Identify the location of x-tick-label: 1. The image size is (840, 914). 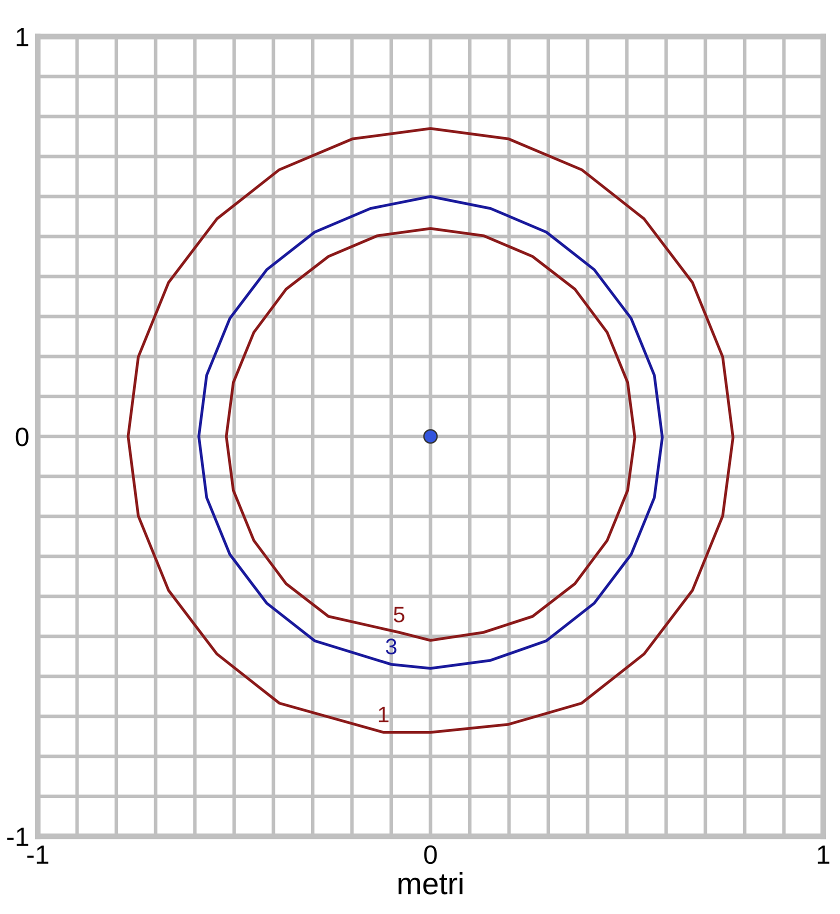
(824, 855).